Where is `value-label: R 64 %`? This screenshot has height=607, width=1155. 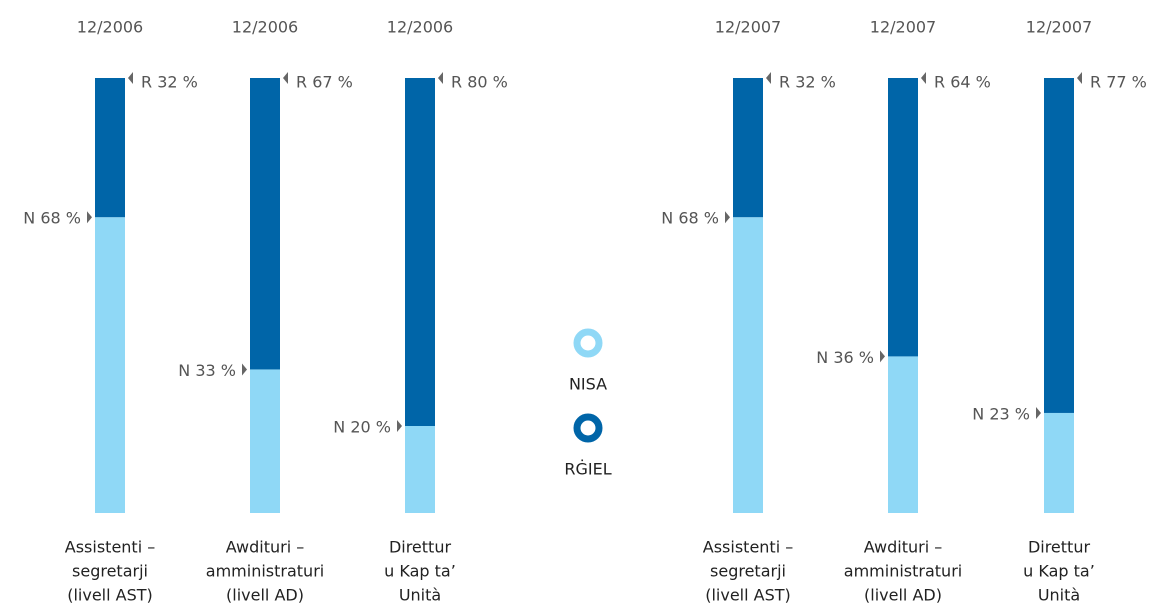
value-label: R 64 % is located at coordinates (962, 82).